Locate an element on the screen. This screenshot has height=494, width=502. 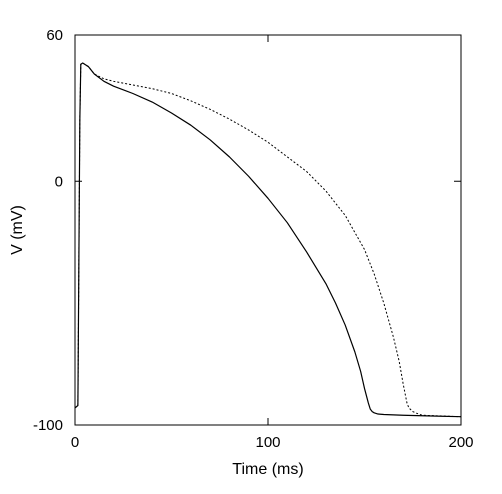
x-axis-label: Time (ms) is located at coordinates (267, 469).